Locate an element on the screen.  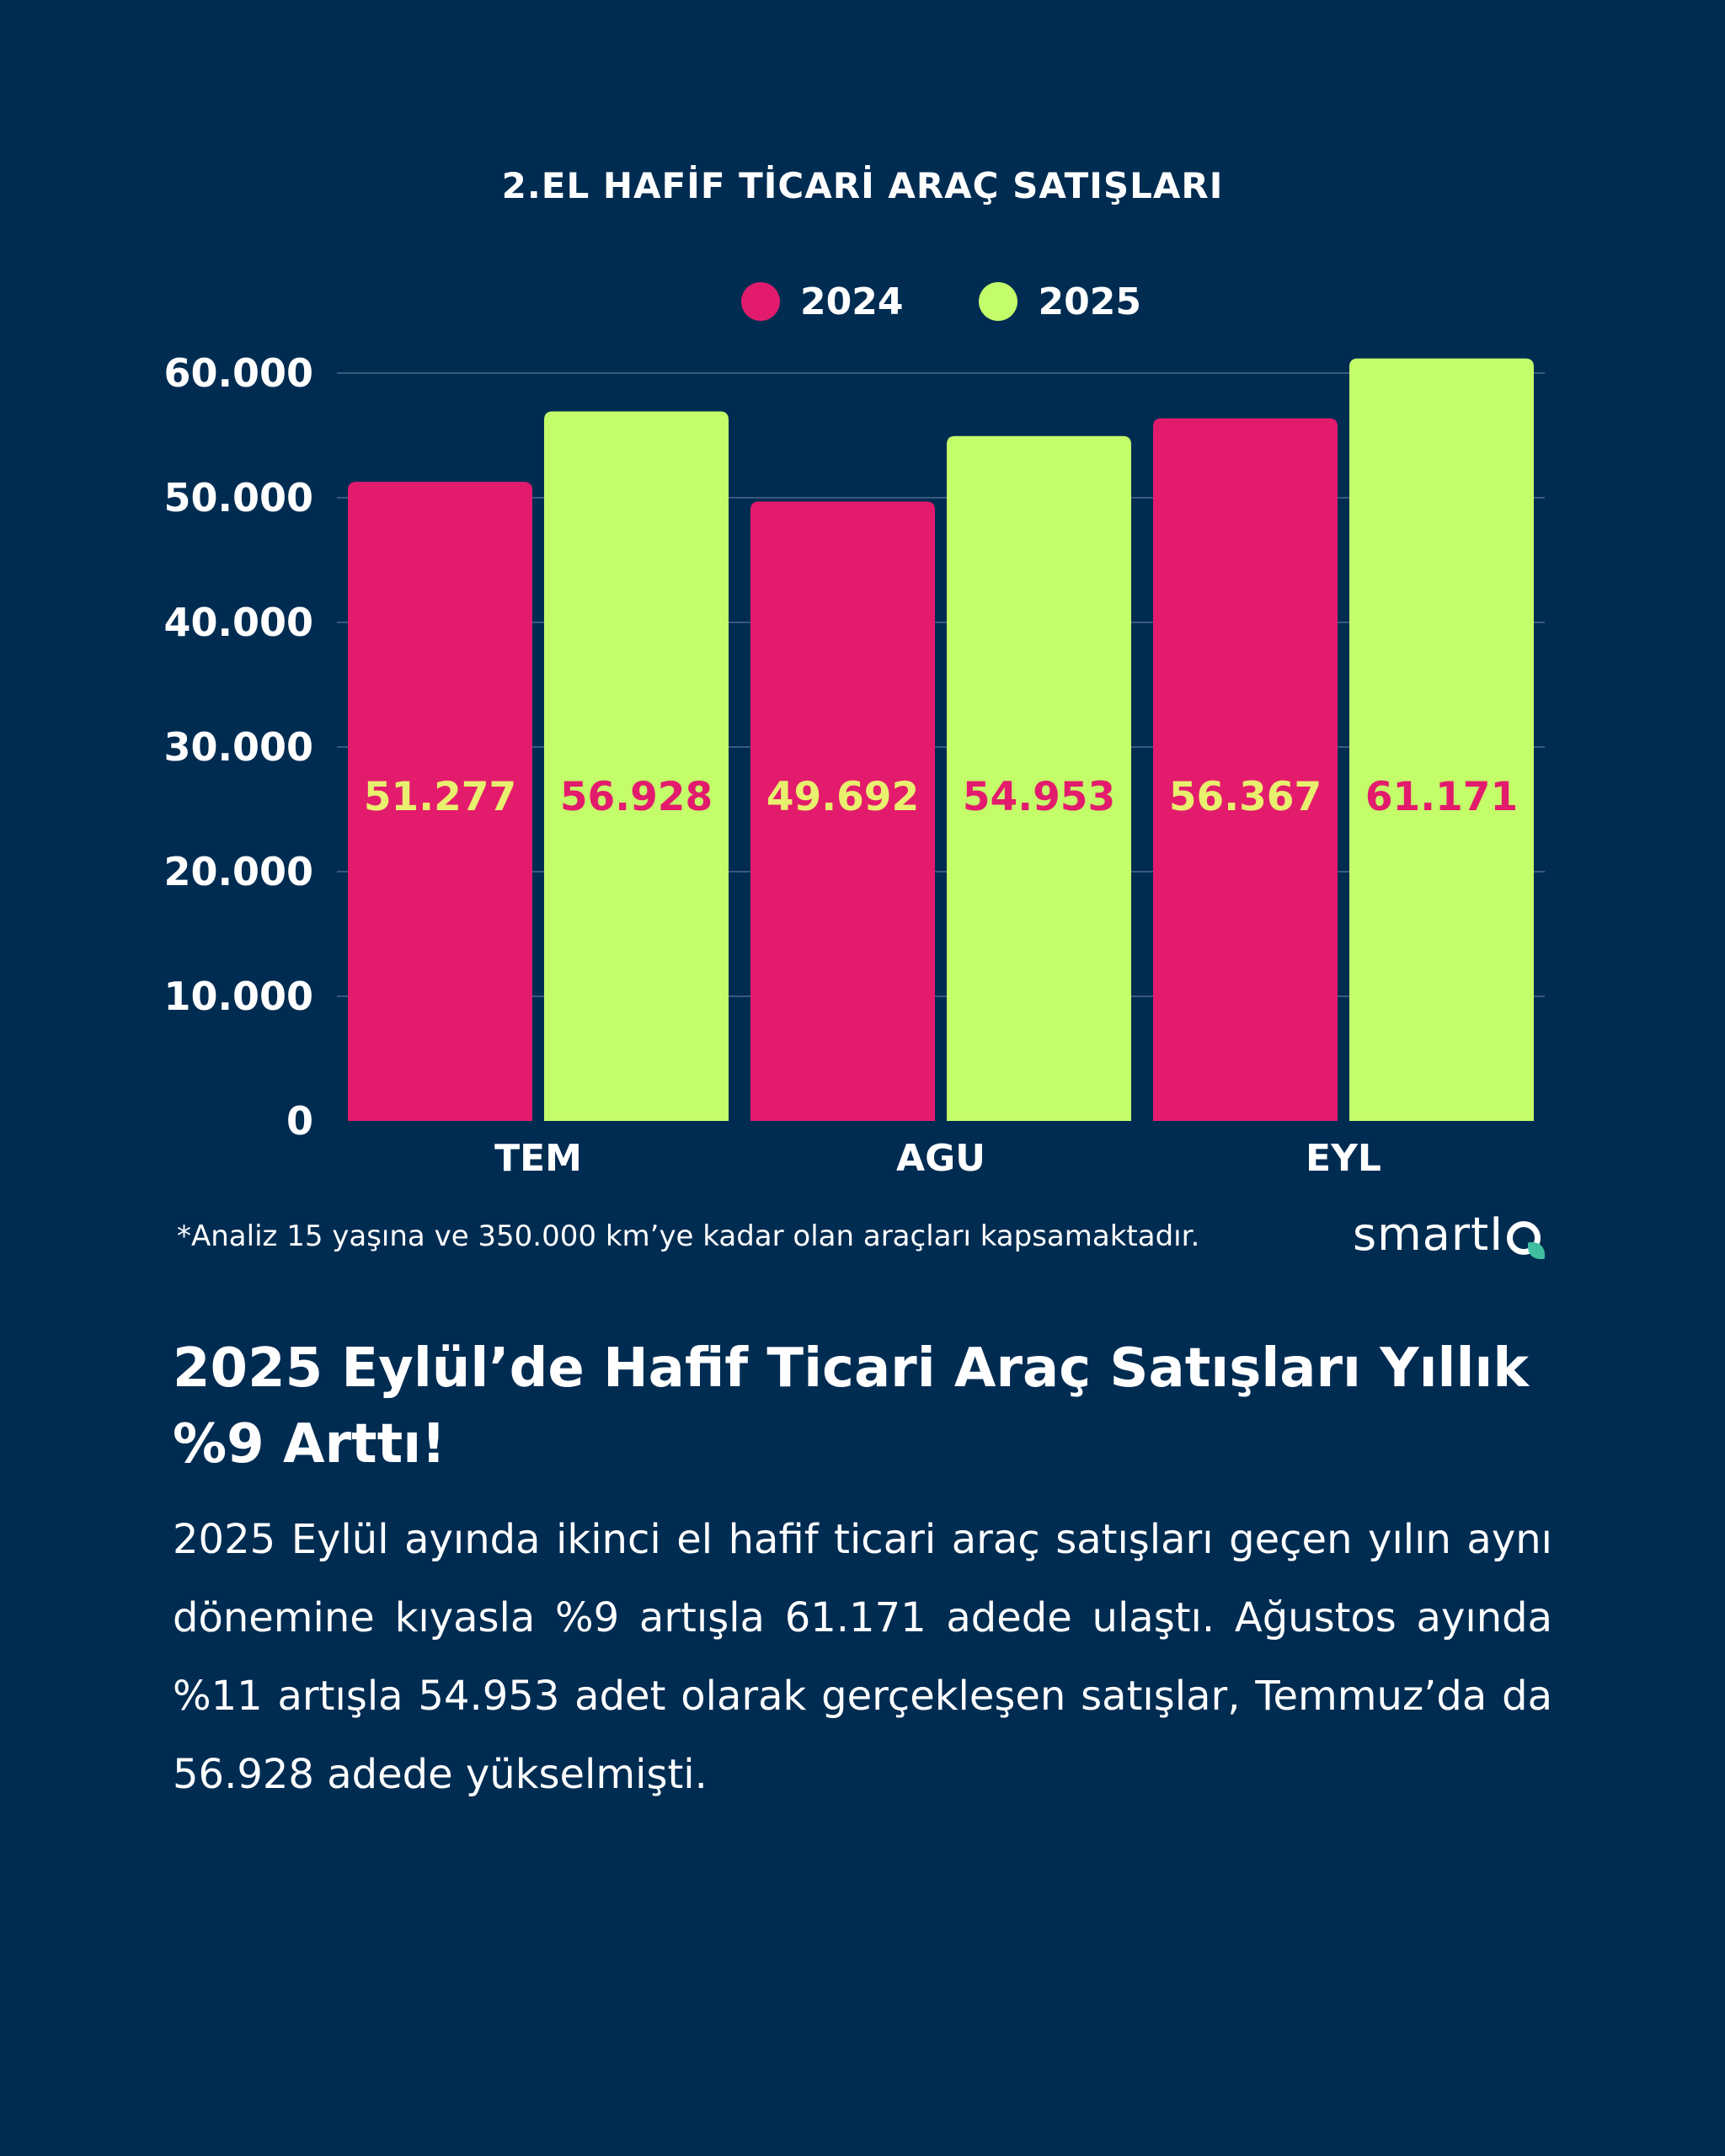
y-tick-label: 10.000 is located at coordinates (238, 996).